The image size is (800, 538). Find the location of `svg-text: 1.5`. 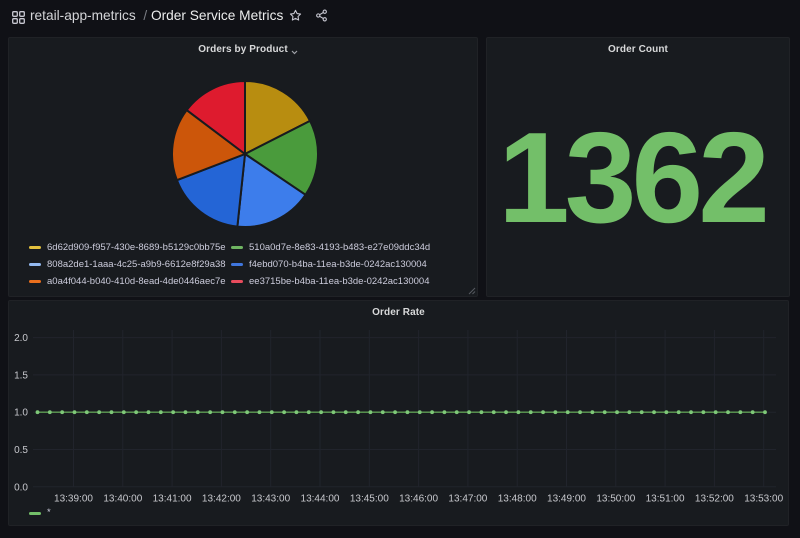

svg-text: 1.5 is located at coordinates (21, 375).